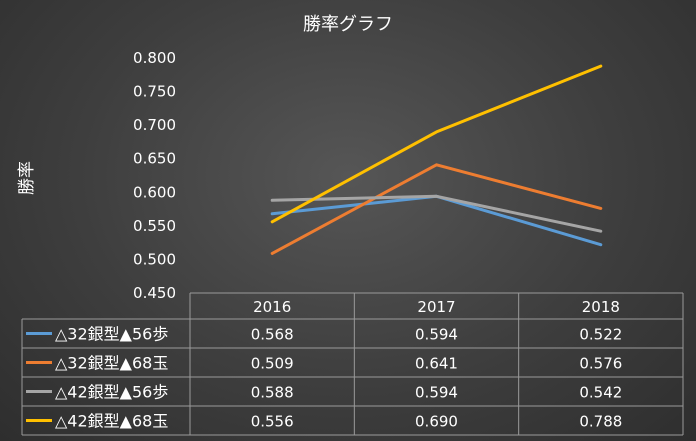 The height and width of the screenshot is (441, 696). What do you see at coordinates (600, 393) in the screenshot?
I see `data-label: 0.542` at bounding box center [600, 393].